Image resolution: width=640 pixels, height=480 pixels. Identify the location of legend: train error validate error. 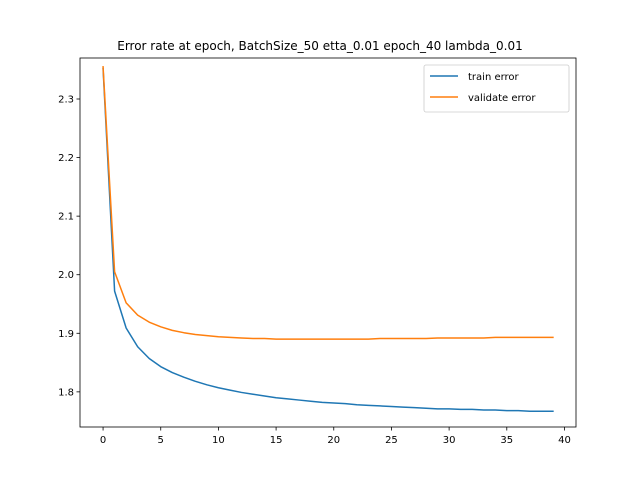
(496, 88).